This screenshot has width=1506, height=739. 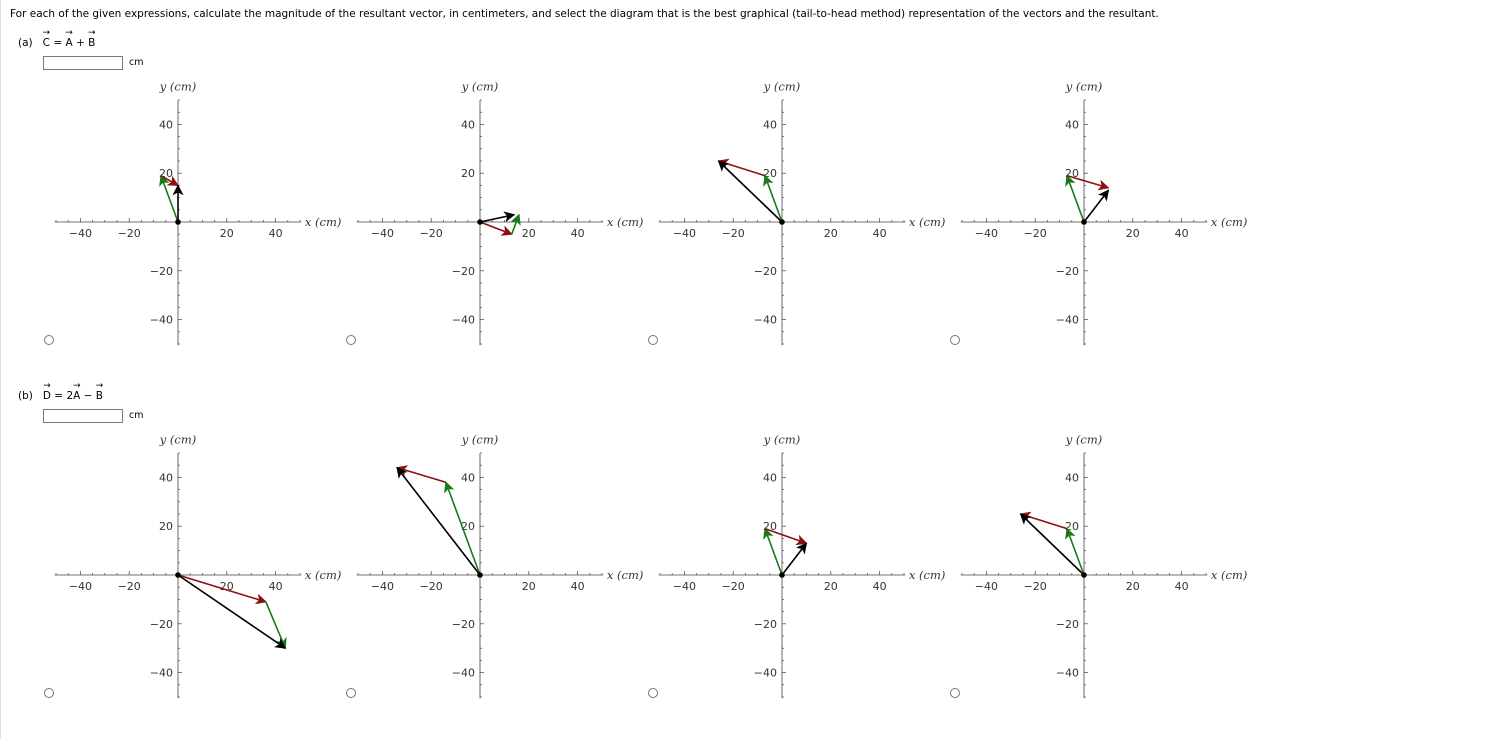 What do you see at coordinates (499, 565) in the screenshot?
I see `vector-diagram-b-2: −40 −20 20 40 40 20 −20 −40 x (cm) y (cm)` at bounding box center [499, 565].